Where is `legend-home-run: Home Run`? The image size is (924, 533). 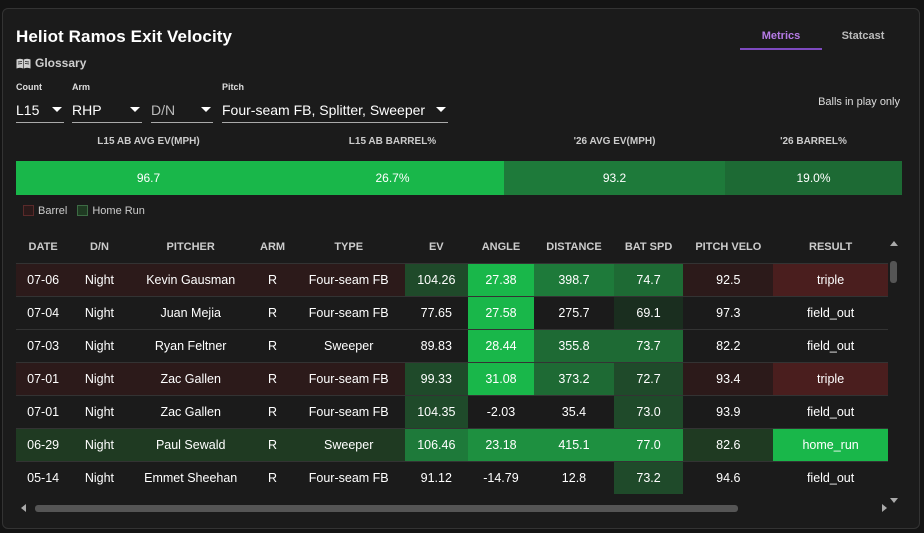
legend-home-run: Home Run is located at coordinates (111, 211).